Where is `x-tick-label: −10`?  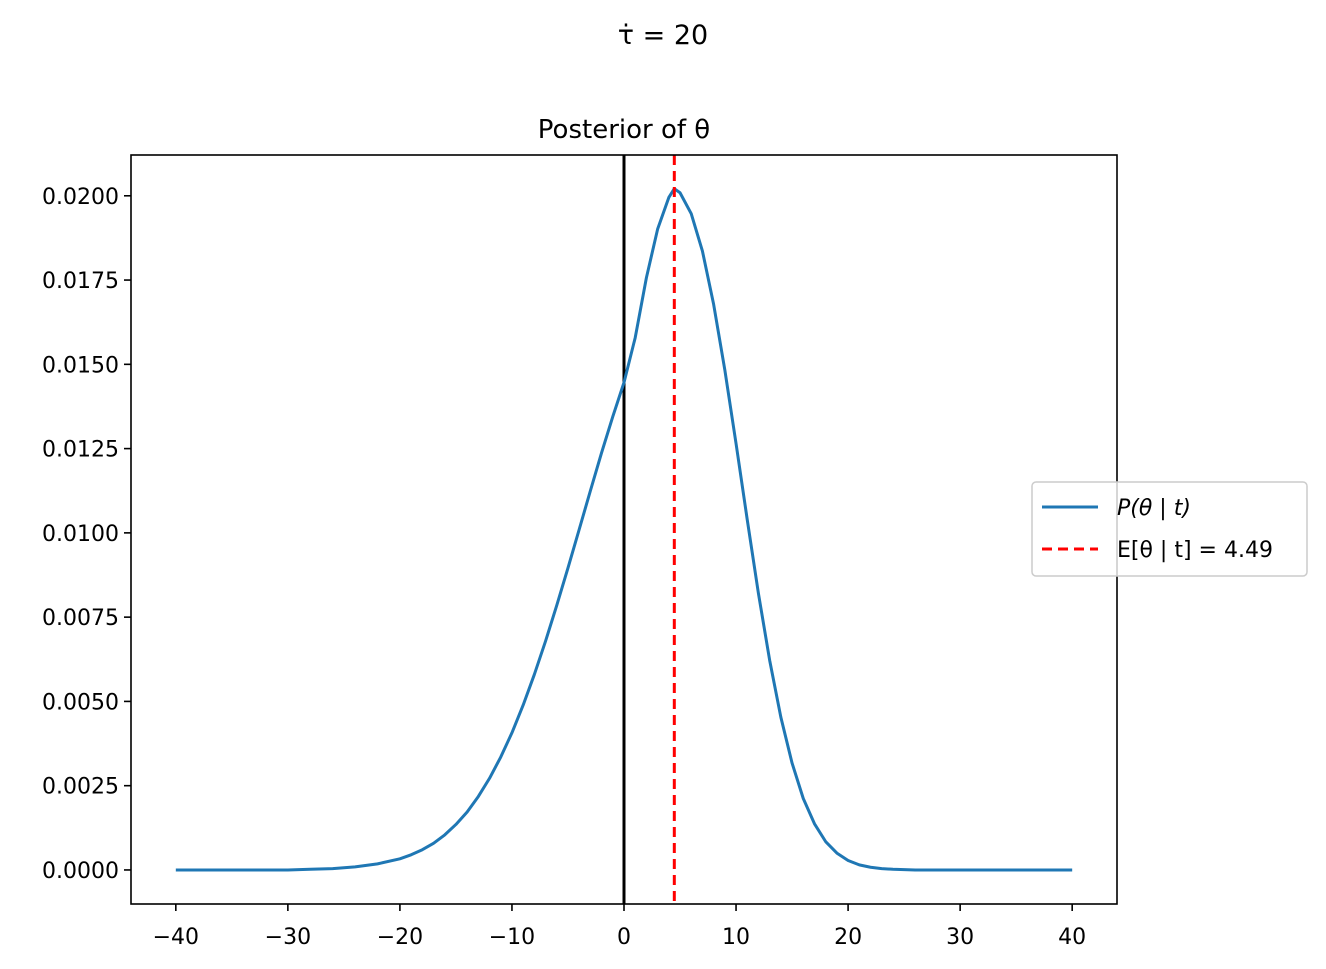
x-tick-label: −10 is located at coordinates (512, 937).